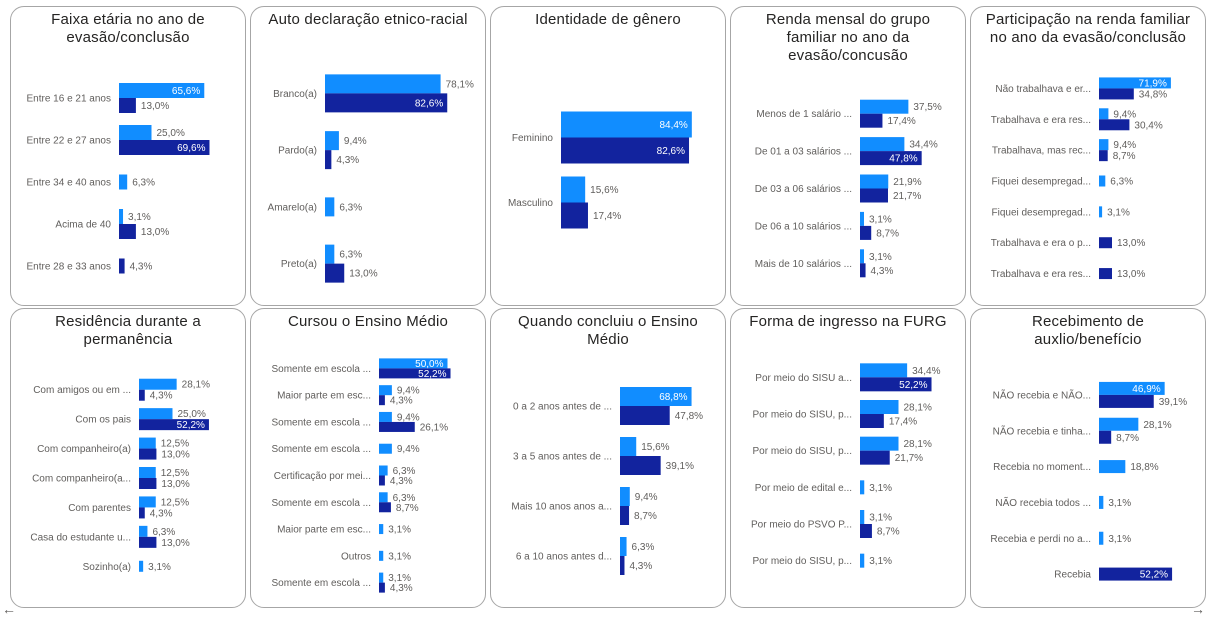  What do you see at coordinates (1198, 609) in the screenshot?
I see `scroll-right-icon: →` at bounding box center [1198, 609].